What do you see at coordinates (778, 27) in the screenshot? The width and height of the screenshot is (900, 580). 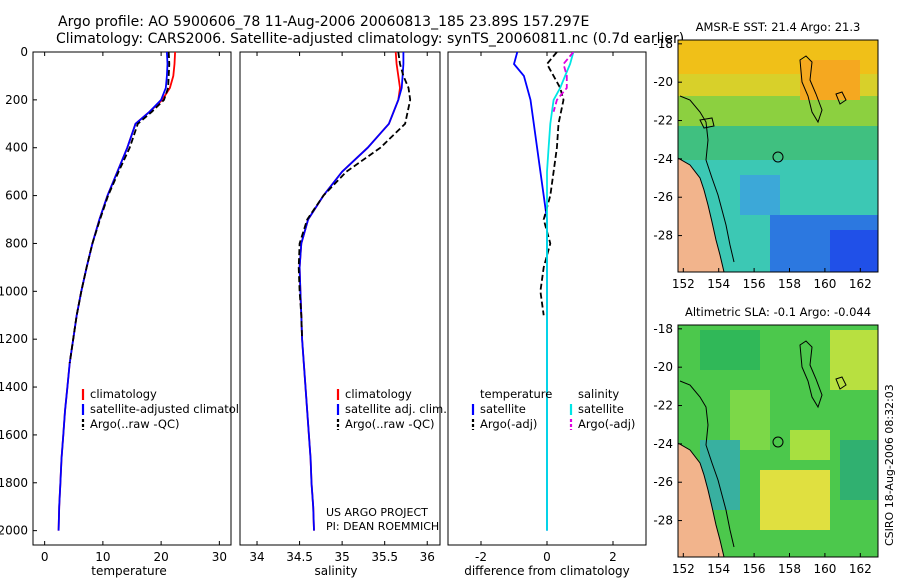 I see `sst-map-title: AMSR-E SST: 21.4 Argo: 21.3` at bounding box center [778, 27].